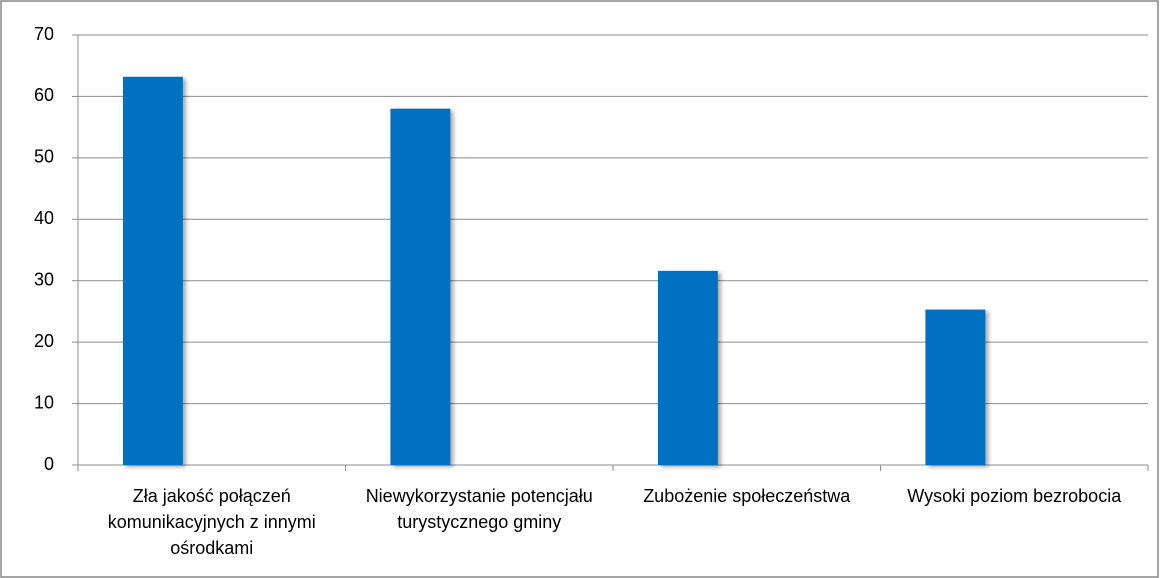 The height and width of the screenshot is (578, 1160). I want to click on y-tick-label: 60, so click(44, 95).